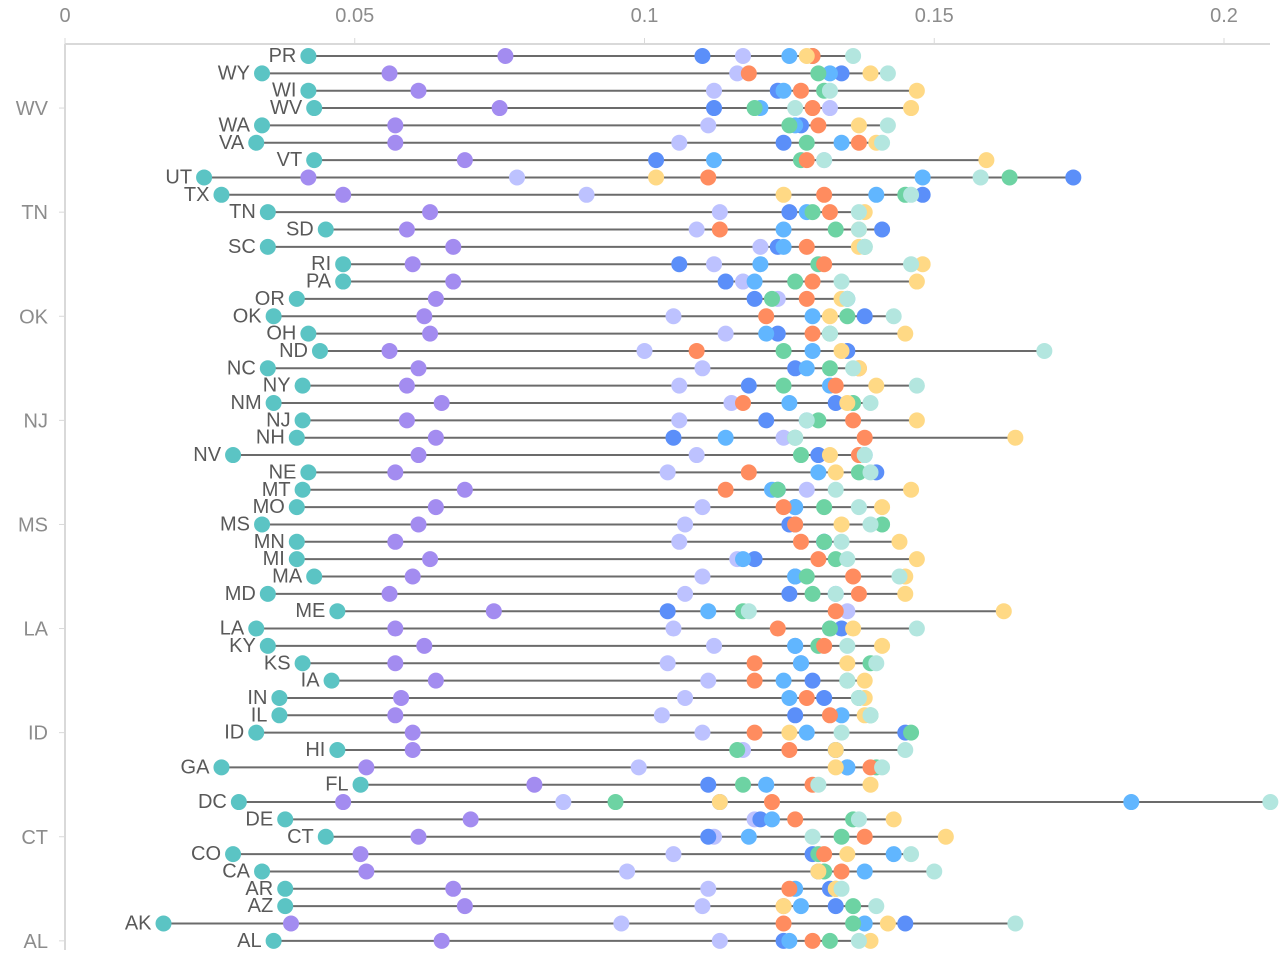  Describe the element at coordinates (533, 455) in the screenshot. I see `row-nv: NV` at that location.